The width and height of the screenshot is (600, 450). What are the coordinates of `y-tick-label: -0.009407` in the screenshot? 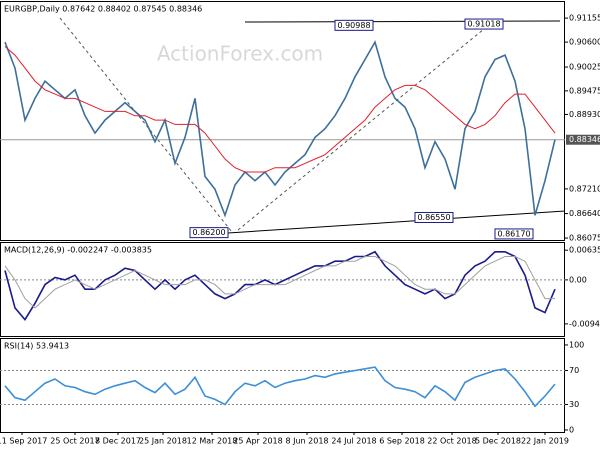 It's located at (584, 323).